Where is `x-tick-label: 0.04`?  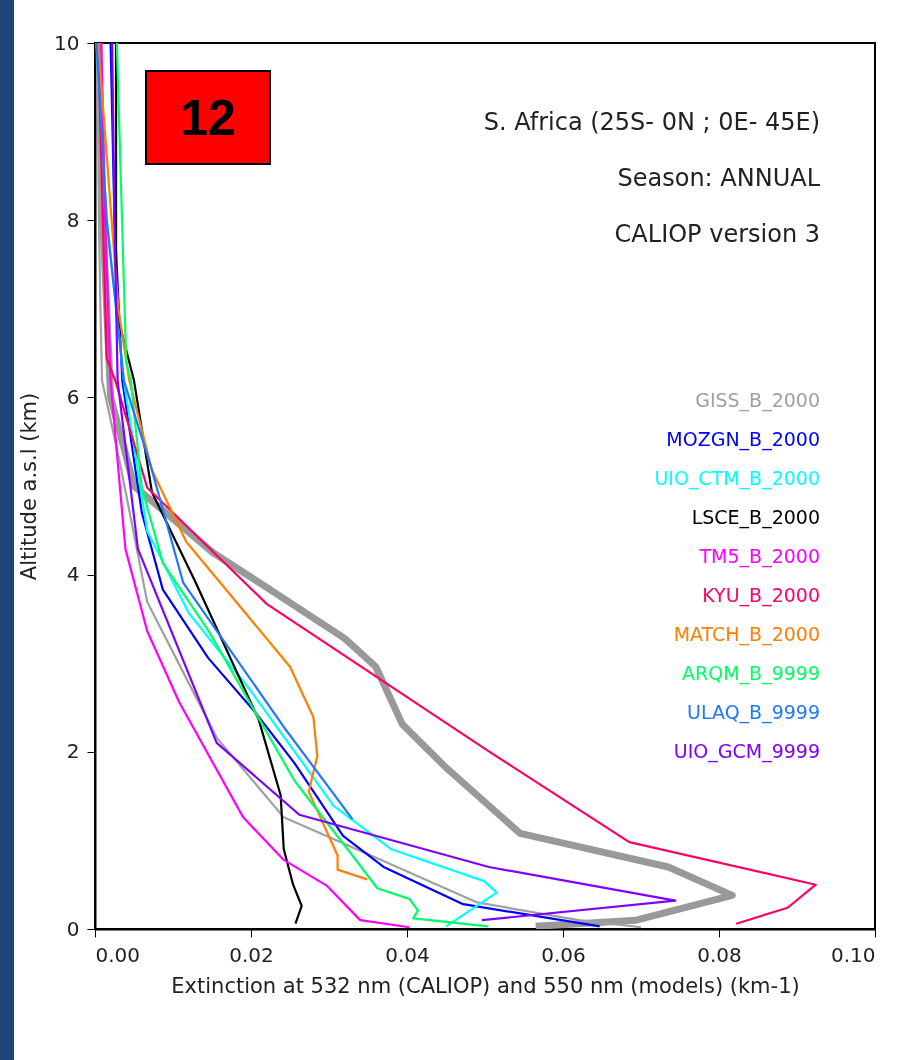 x-tick-label: 0.04 is located at coordinates (407, 954).